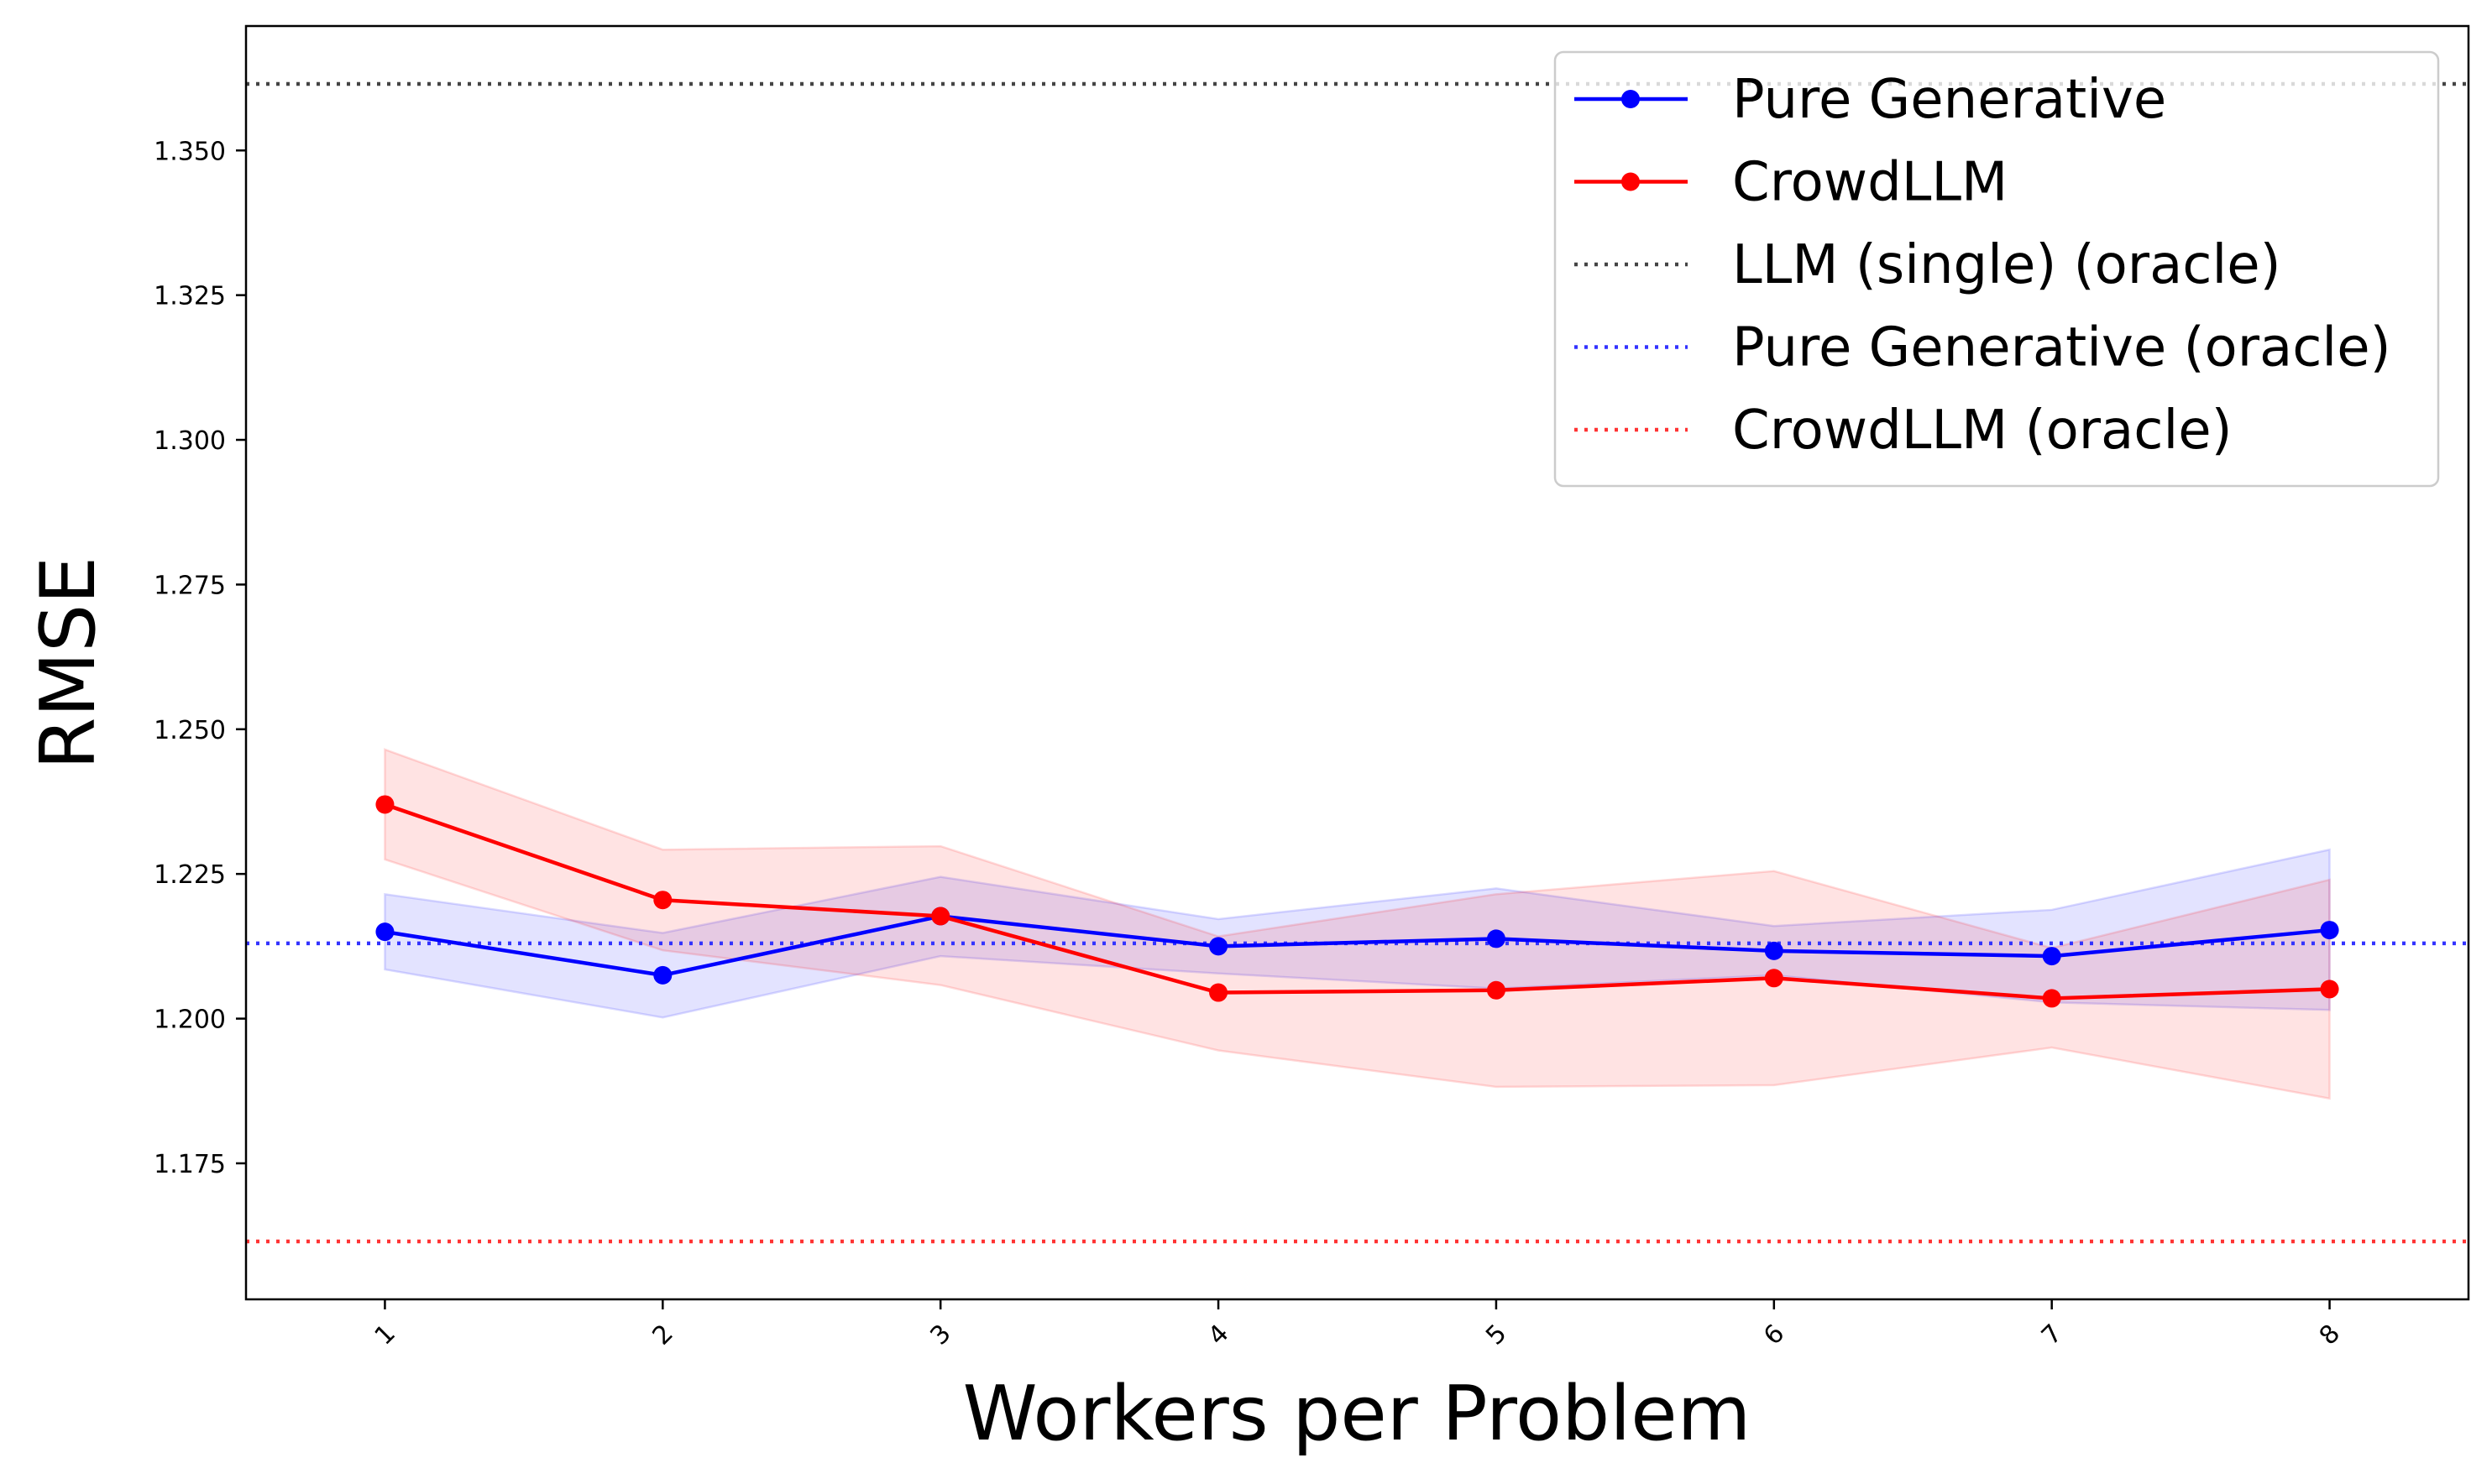 The height and width of the screenshot is (1484, 2492). I want to click on x-axis-title: Workers per Problem, so click(1357, 1414).